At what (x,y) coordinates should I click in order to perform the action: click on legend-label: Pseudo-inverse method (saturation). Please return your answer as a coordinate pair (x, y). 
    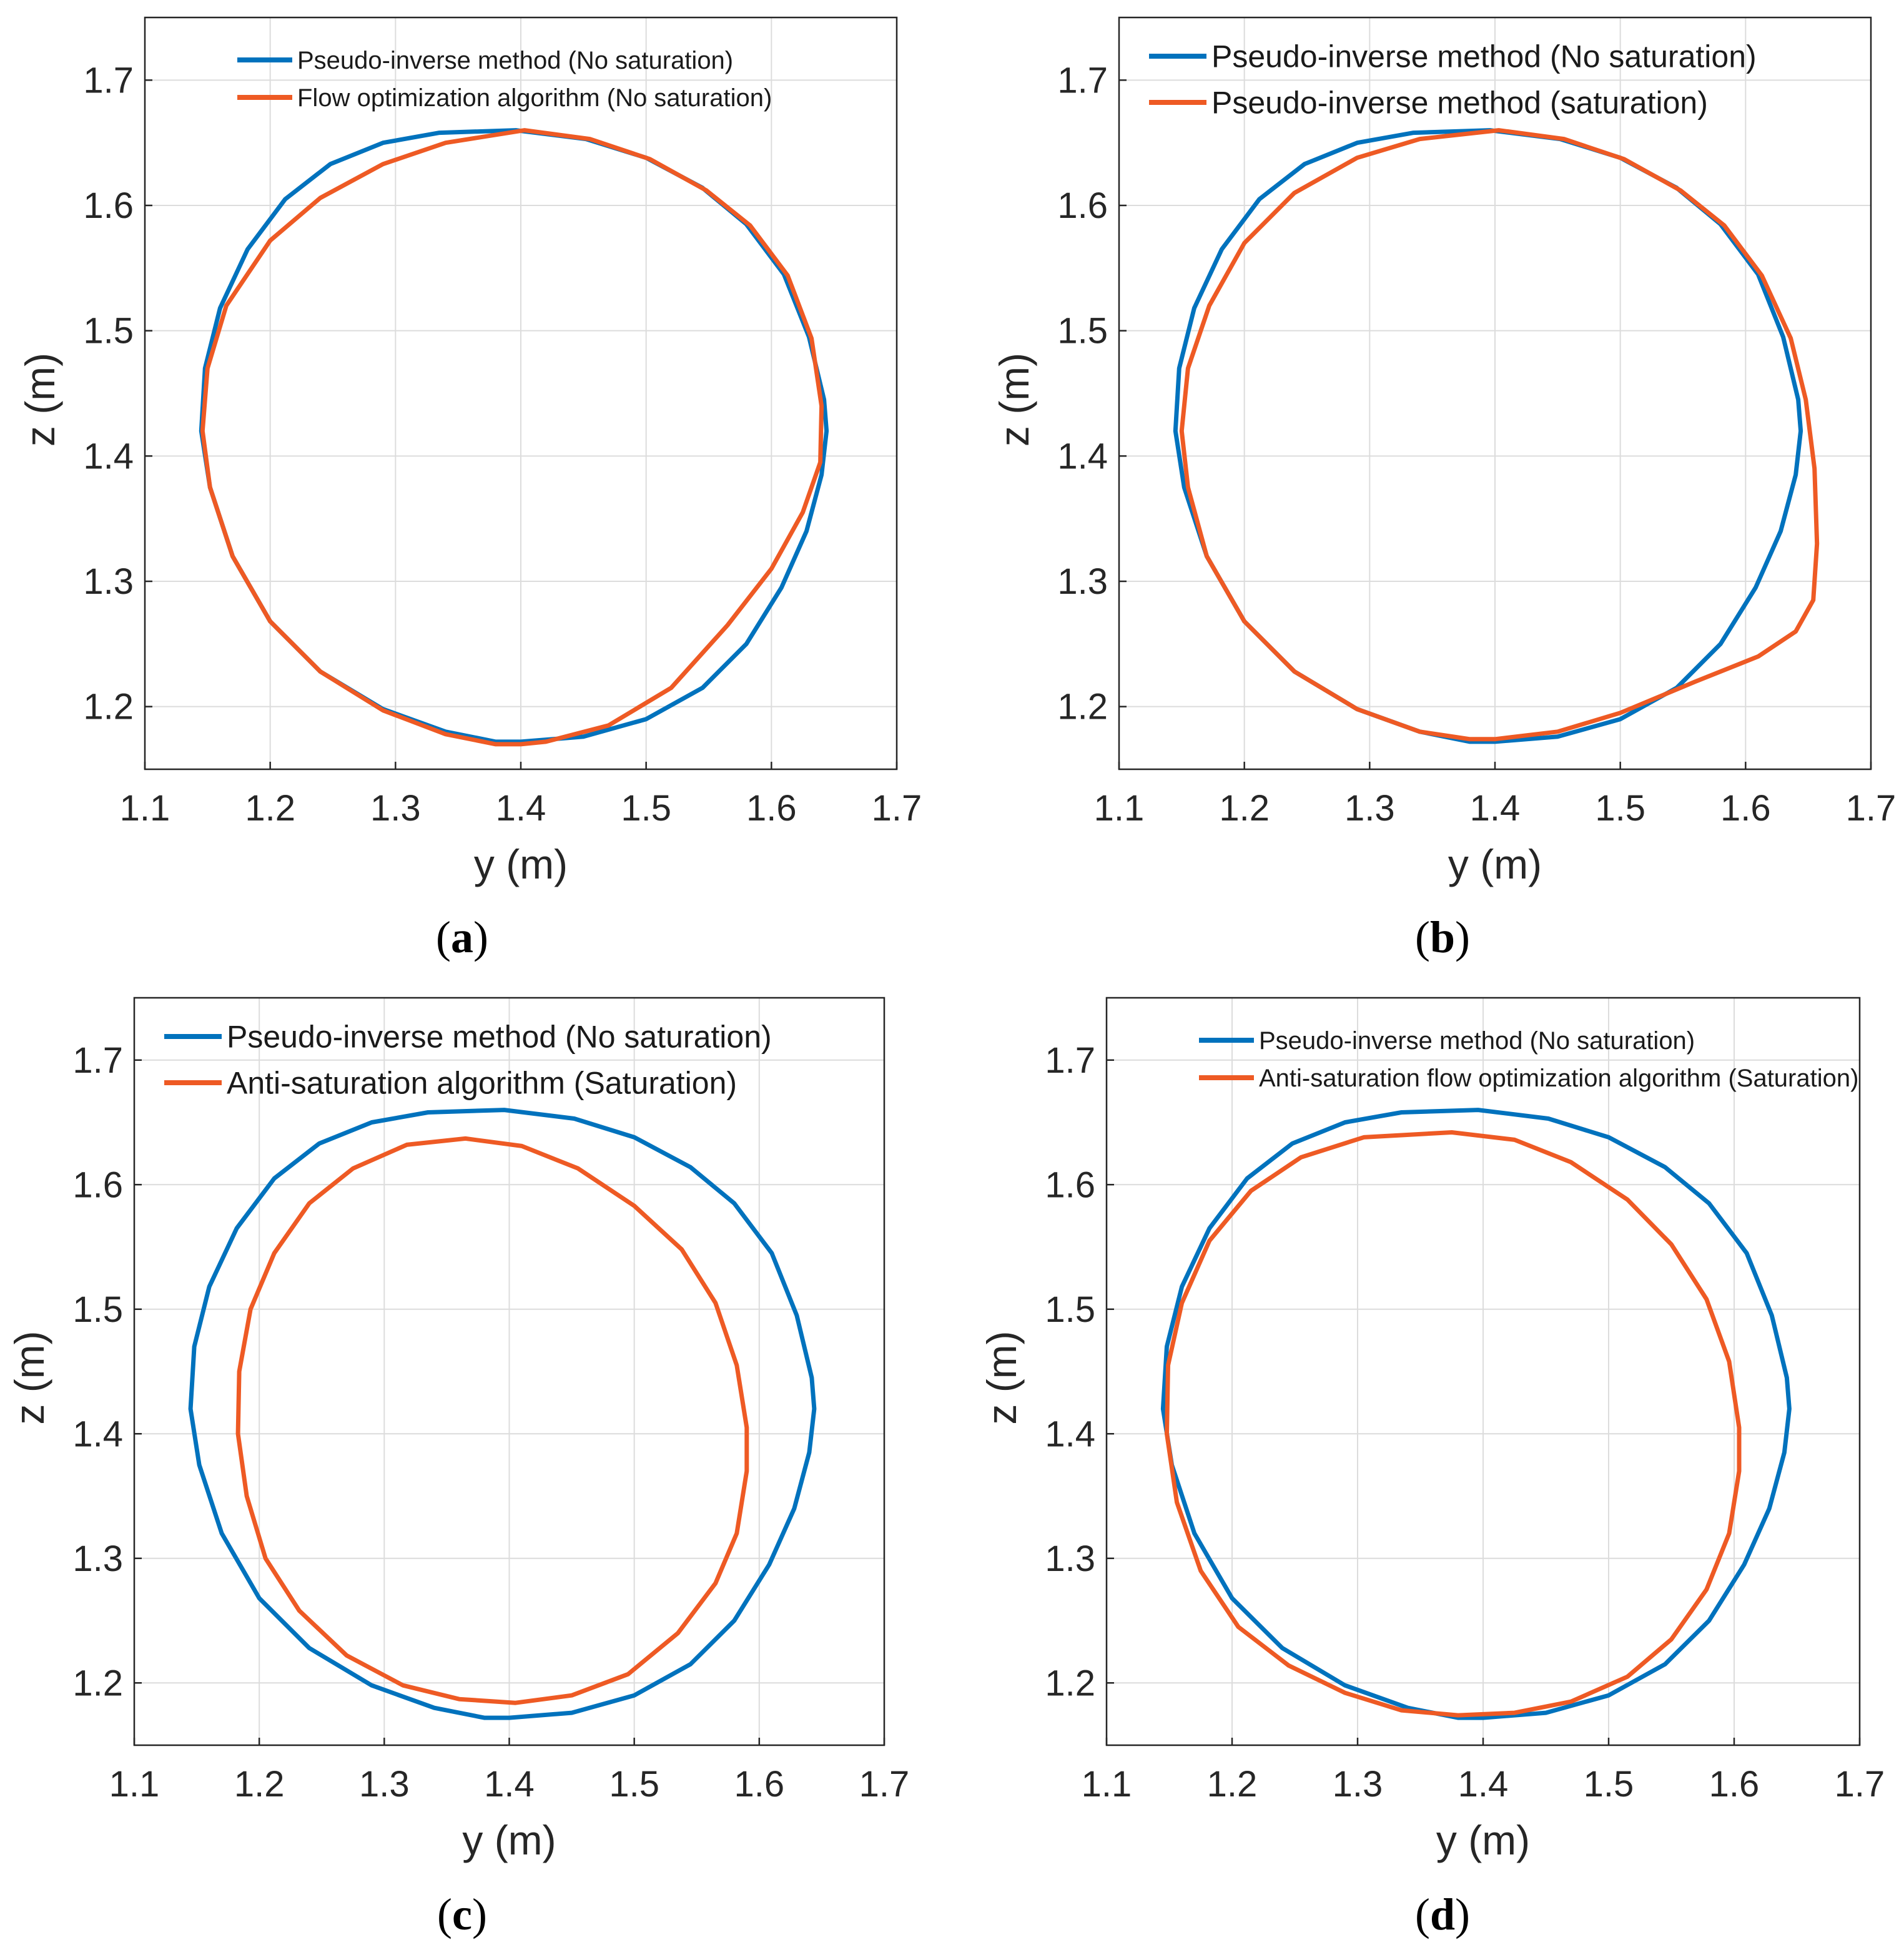
    Looking at the image, I should click on (1459, 104).